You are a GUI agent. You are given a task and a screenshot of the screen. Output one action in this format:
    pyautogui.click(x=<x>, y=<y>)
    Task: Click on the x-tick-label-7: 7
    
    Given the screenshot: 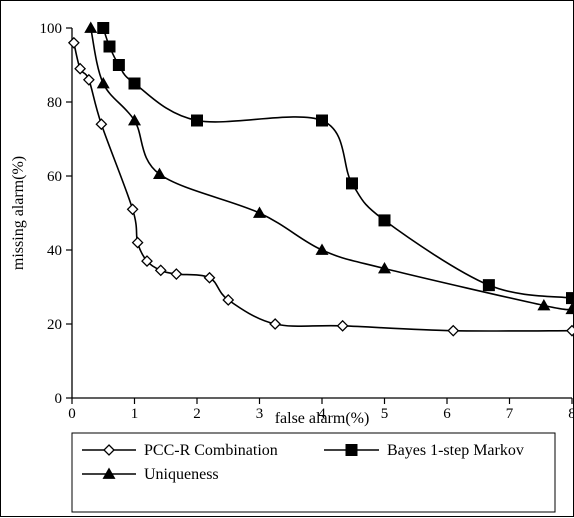 What is the action you would take?
    pyautogui.click(x=510, y=414)
    